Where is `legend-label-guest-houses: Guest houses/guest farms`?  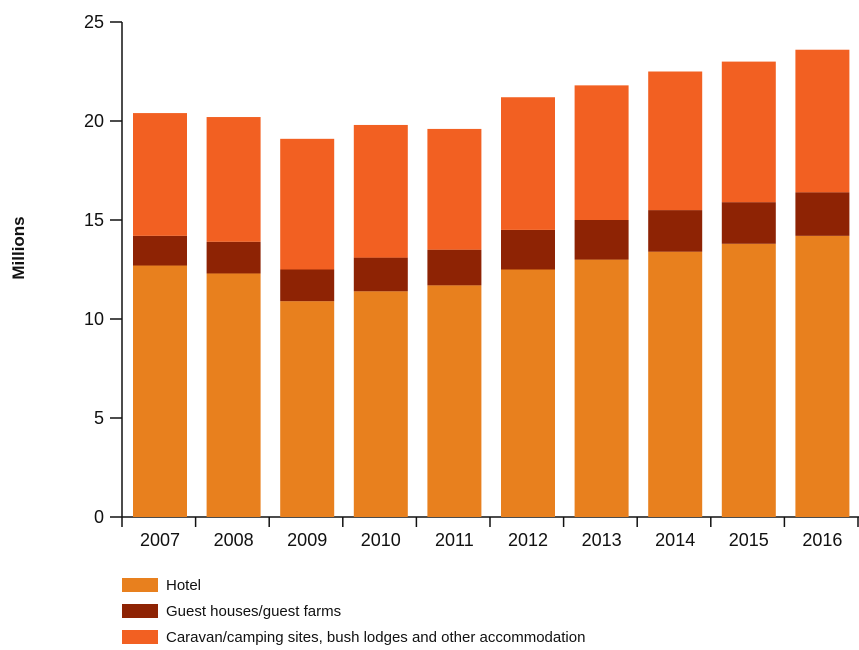 legend-label-guest-houses: Guest houses/guest farms is located at coordinates (254, 611).